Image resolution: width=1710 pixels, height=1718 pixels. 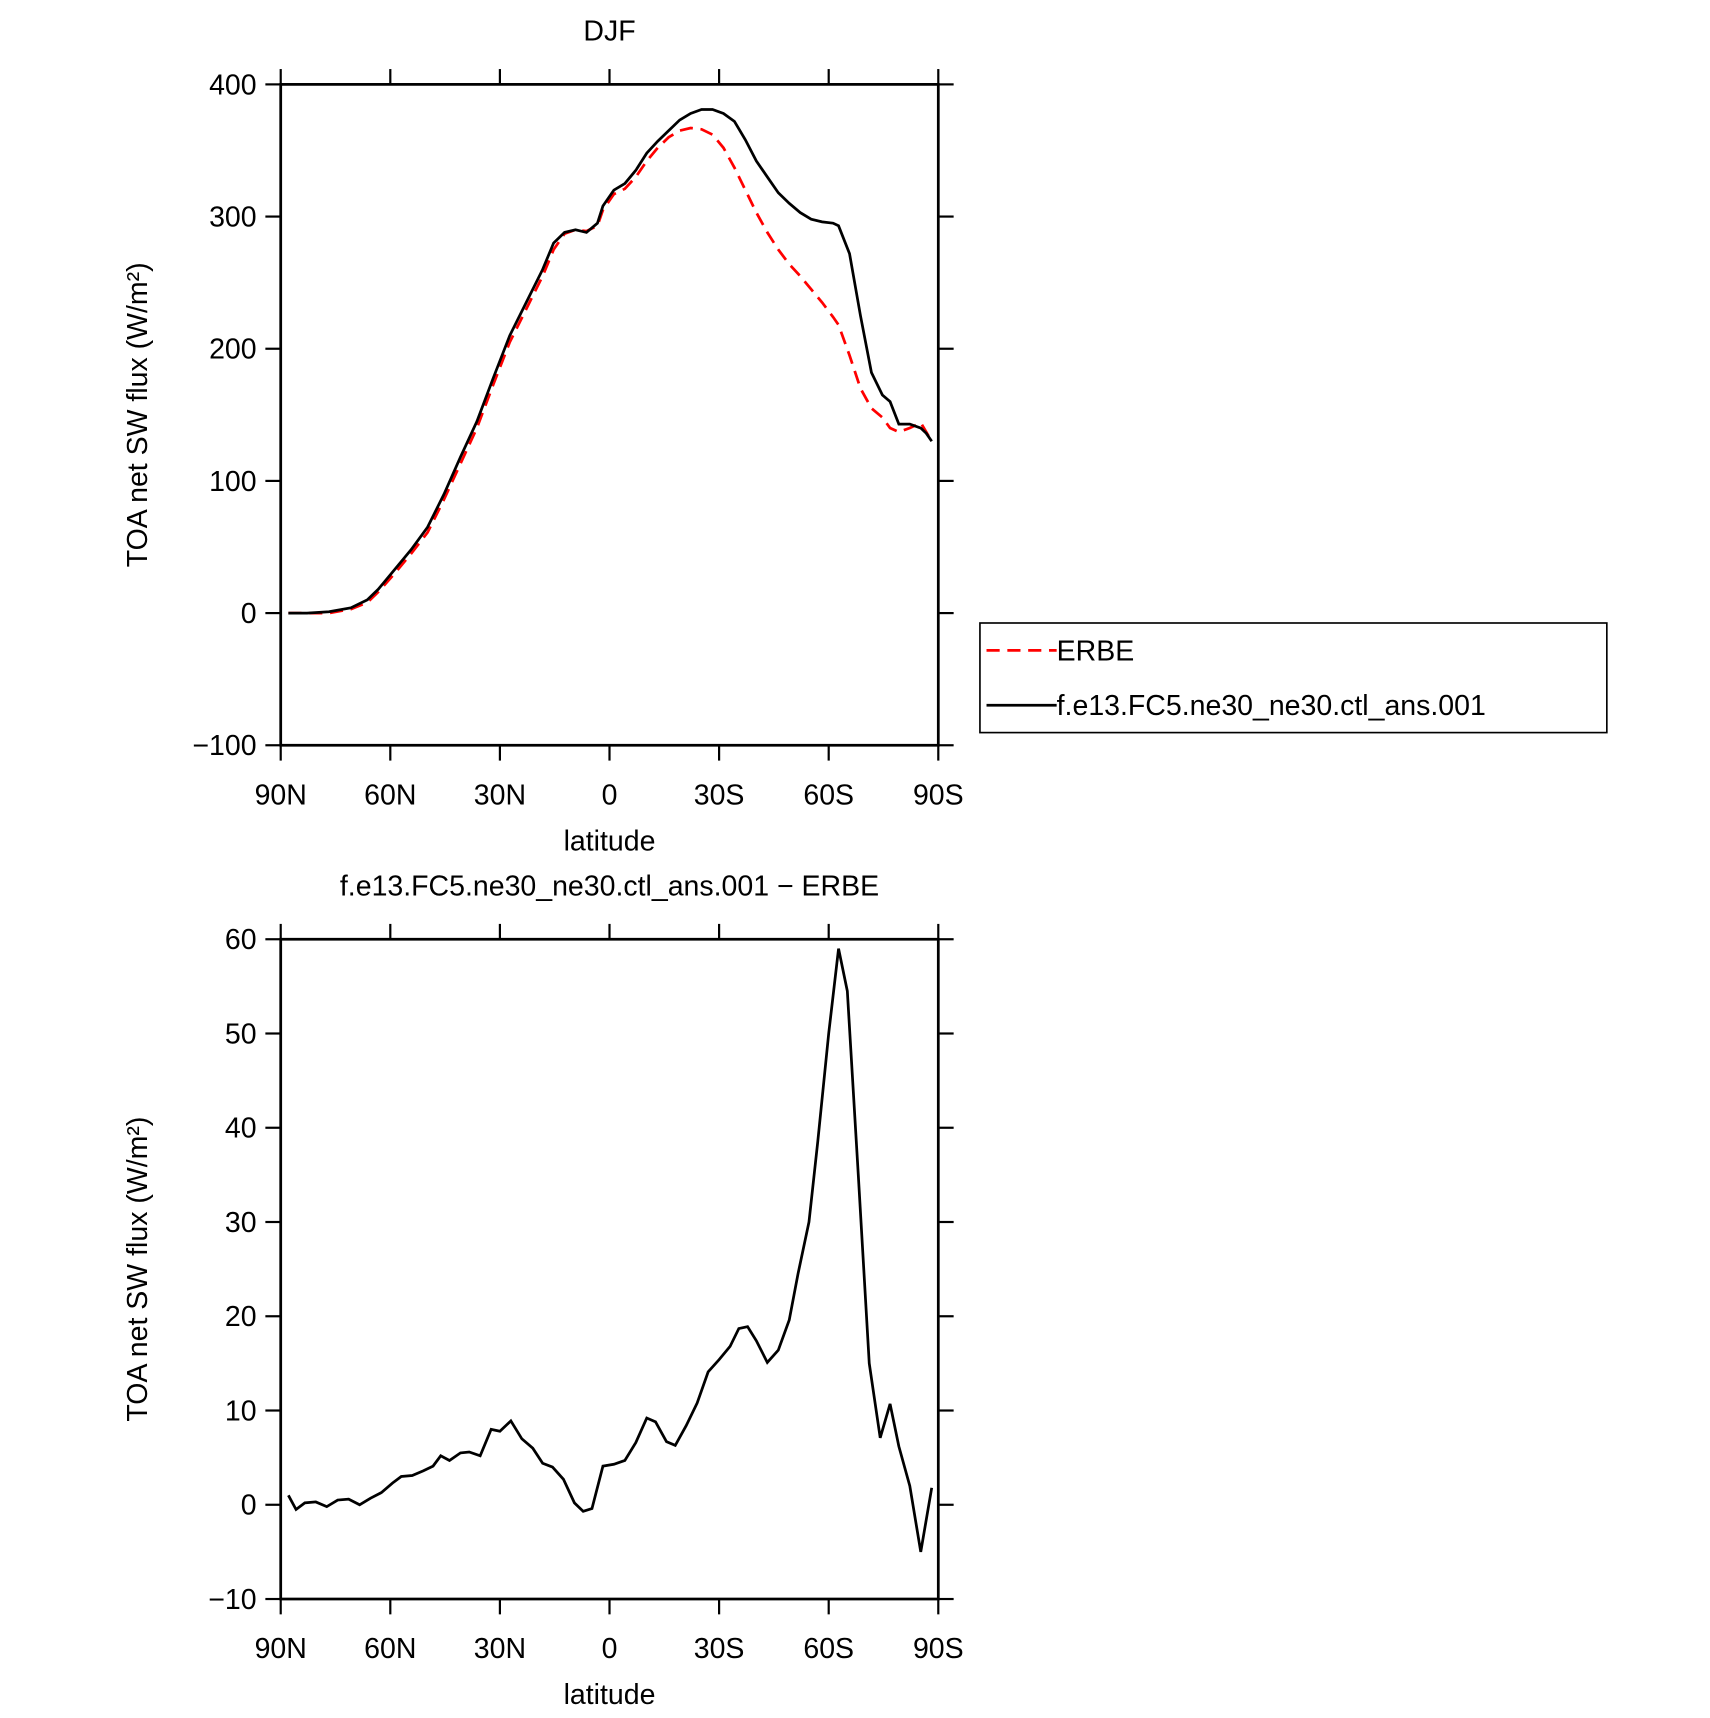 What do you see at coordinates (233, 350) in the screenshot?
I see `y-tick-label: 200` at bounding box center [233, 350].